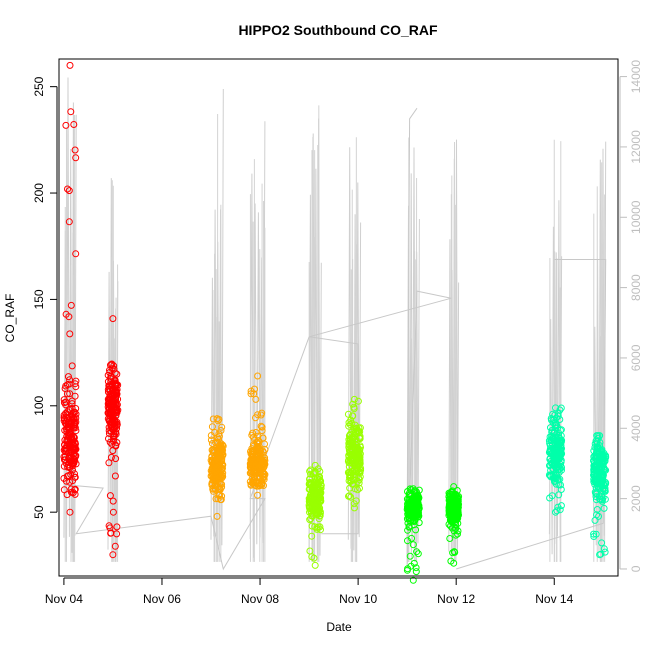  I want to click on y2-axis: 0 2000 4000 6000 8000 10000 12000 14000, so click(631, 316).